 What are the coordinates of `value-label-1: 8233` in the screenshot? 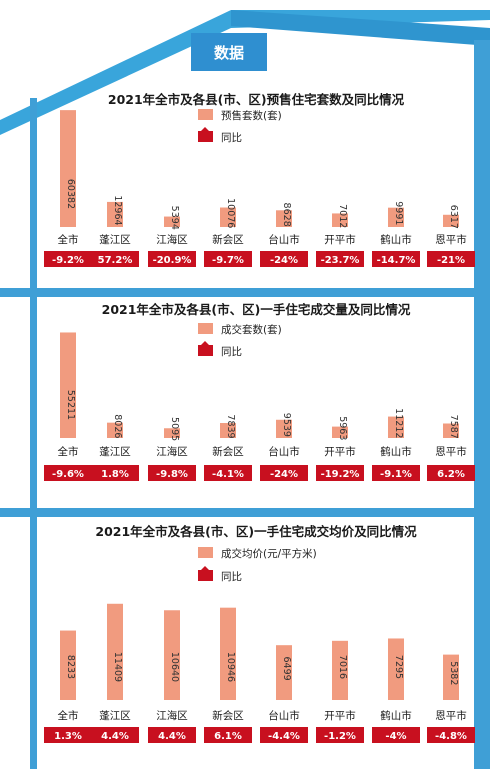 It's located at (70, 667).